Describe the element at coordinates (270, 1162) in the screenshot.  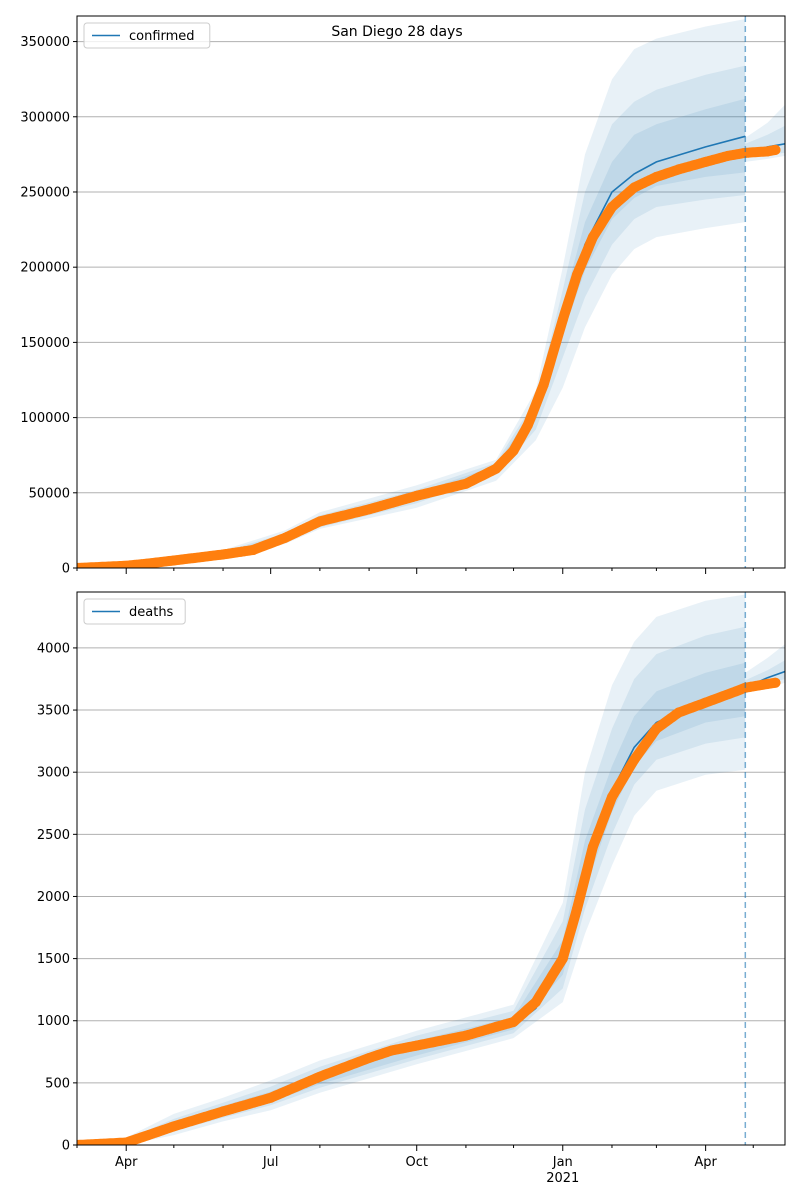
I see `x-tick-label: Jul` at that location.